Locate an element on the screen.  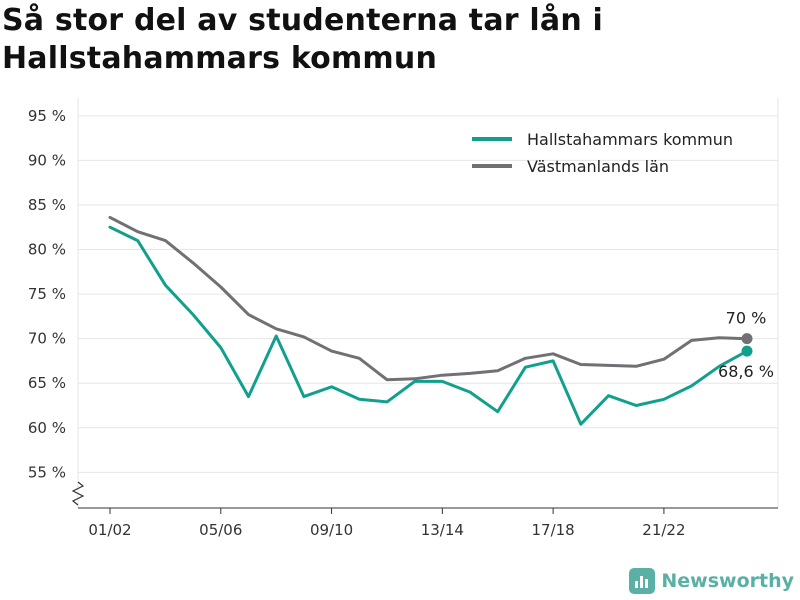
y-tick-label: 55 % is located at coordinates (47, 472).